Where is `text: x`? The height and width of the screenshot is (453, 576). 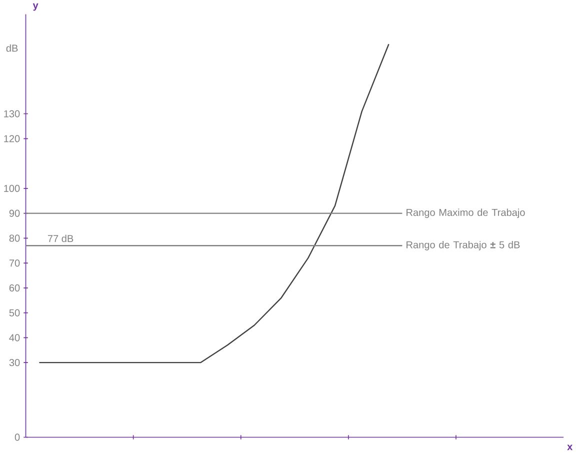
text: x is located at coordinates (570, 447).